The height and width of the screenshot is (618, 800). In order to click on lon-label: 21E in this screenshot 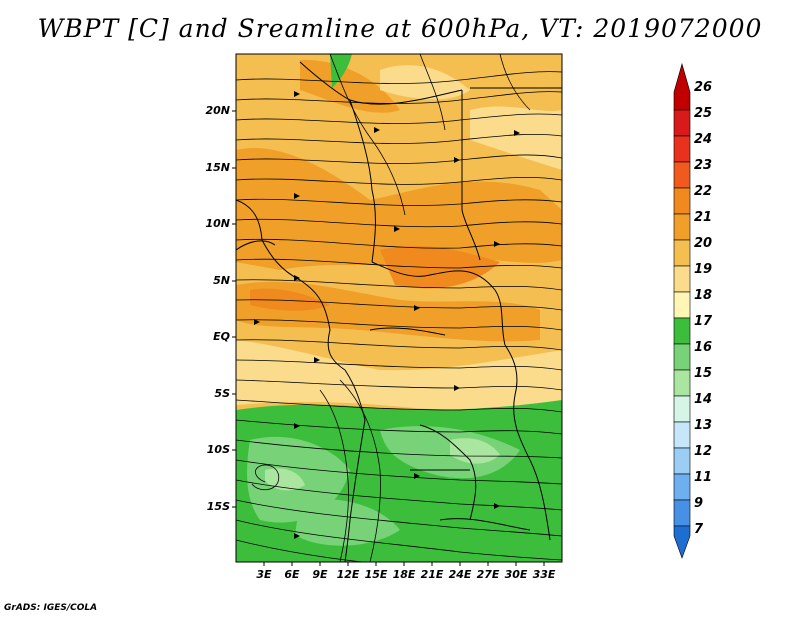, I will do `click(432, 574)`.